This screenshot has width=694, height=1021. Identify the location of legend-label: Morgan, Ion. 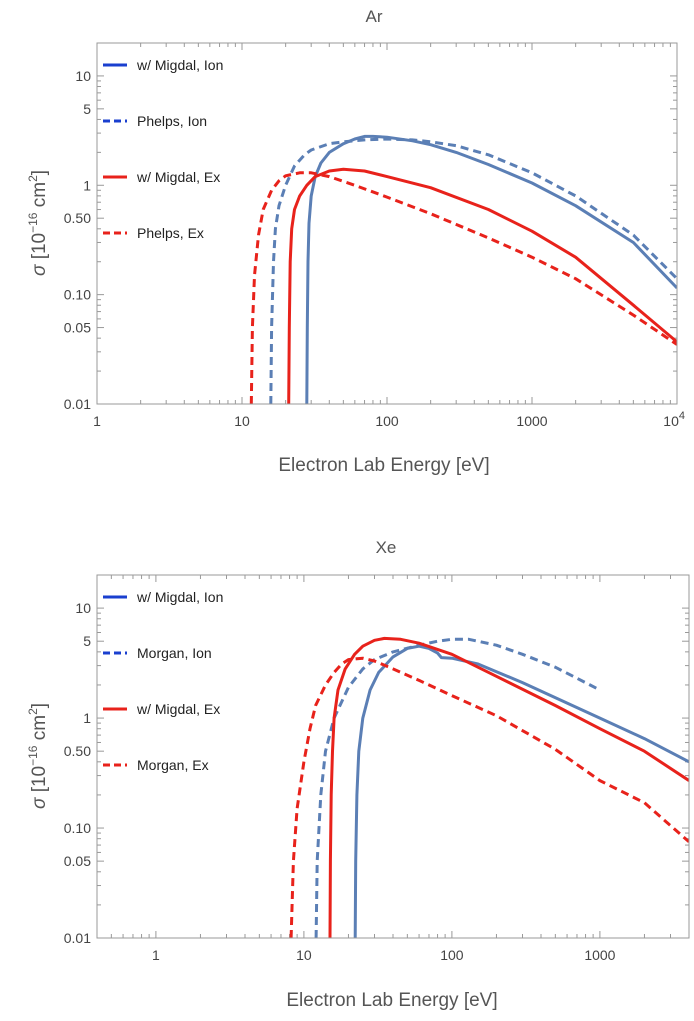
(174, 653).